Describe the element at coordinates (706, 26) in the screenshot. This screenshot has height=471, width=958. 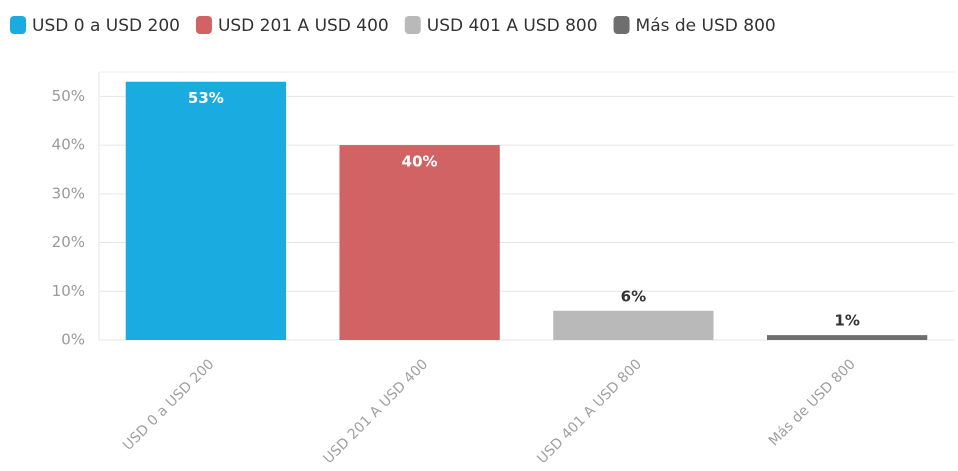
I see `legend-label: Más de USD 800` at that location.